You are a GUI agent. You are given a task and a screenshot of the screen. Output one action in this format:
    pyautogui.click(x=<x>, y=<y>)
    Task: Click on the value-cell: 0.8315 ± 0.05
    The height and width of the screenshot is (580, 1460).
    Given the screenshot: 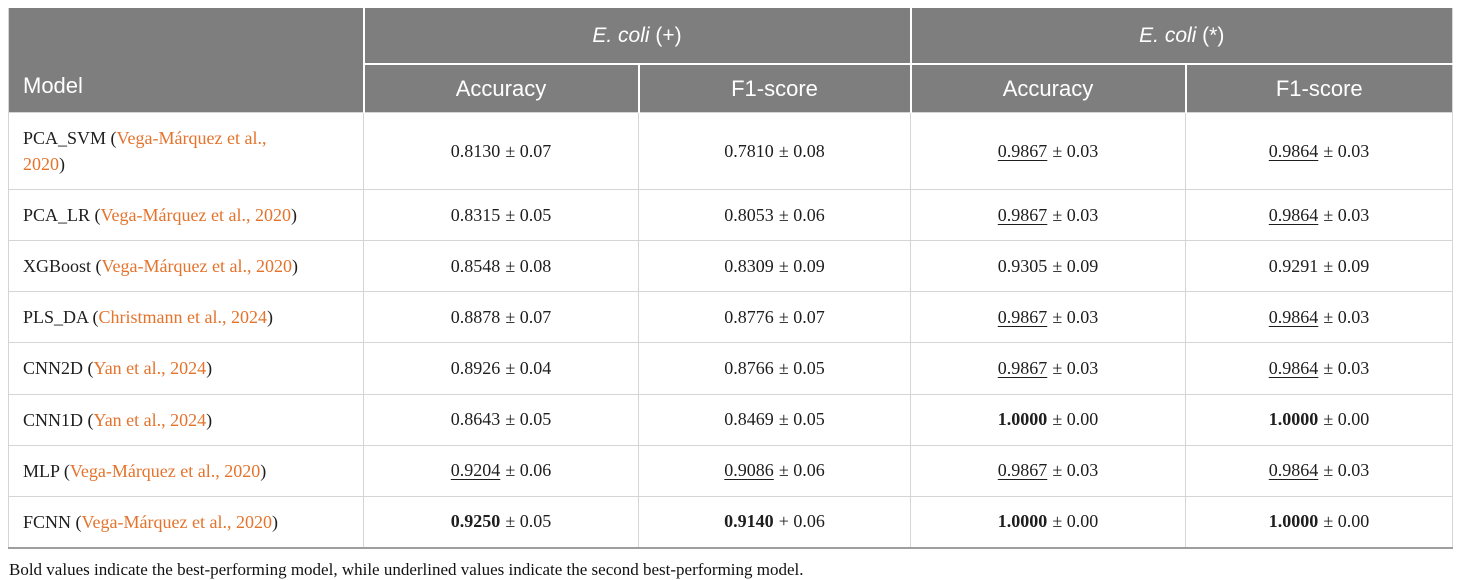 What is the action you would take?
    pyautogui.click(x=501, y=215)
    